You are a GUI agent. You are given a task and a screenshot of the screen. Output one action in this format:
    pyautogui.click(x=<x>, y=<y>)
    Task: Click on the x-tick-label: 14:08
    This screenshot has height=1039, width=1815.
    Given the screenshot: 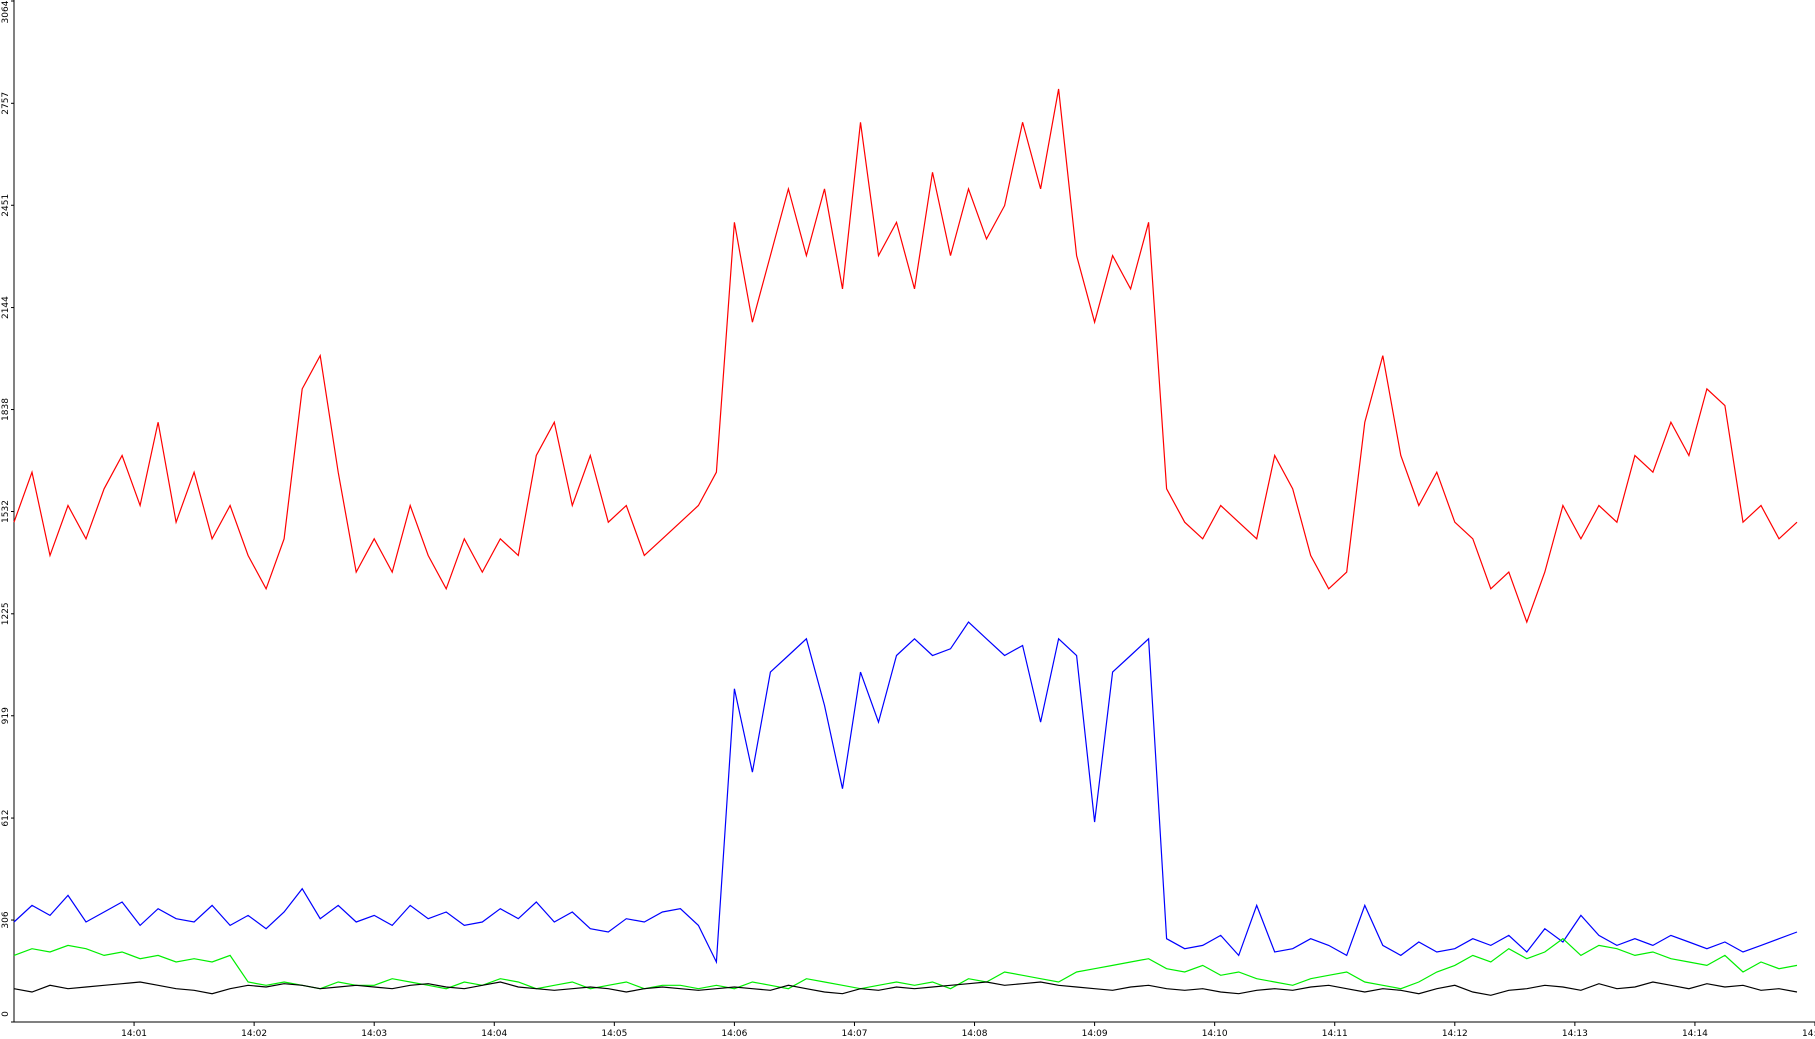 What is the action you would take?
    pyautogui.click(x=975, y=1034)
    